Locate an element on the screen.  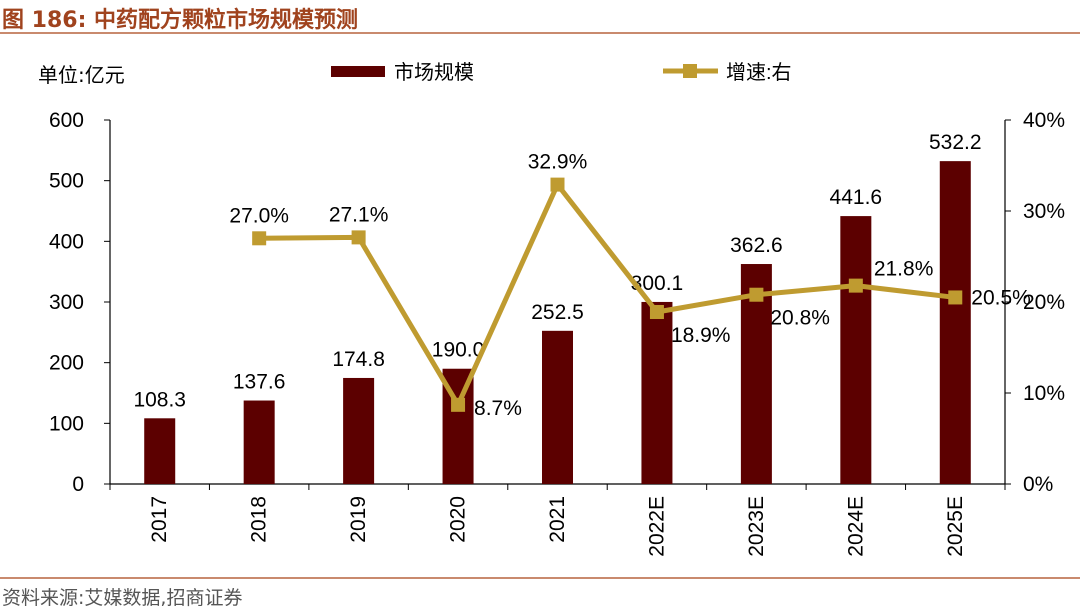
growth-label-2020: 8.7% is located at coordinates (498, 408).